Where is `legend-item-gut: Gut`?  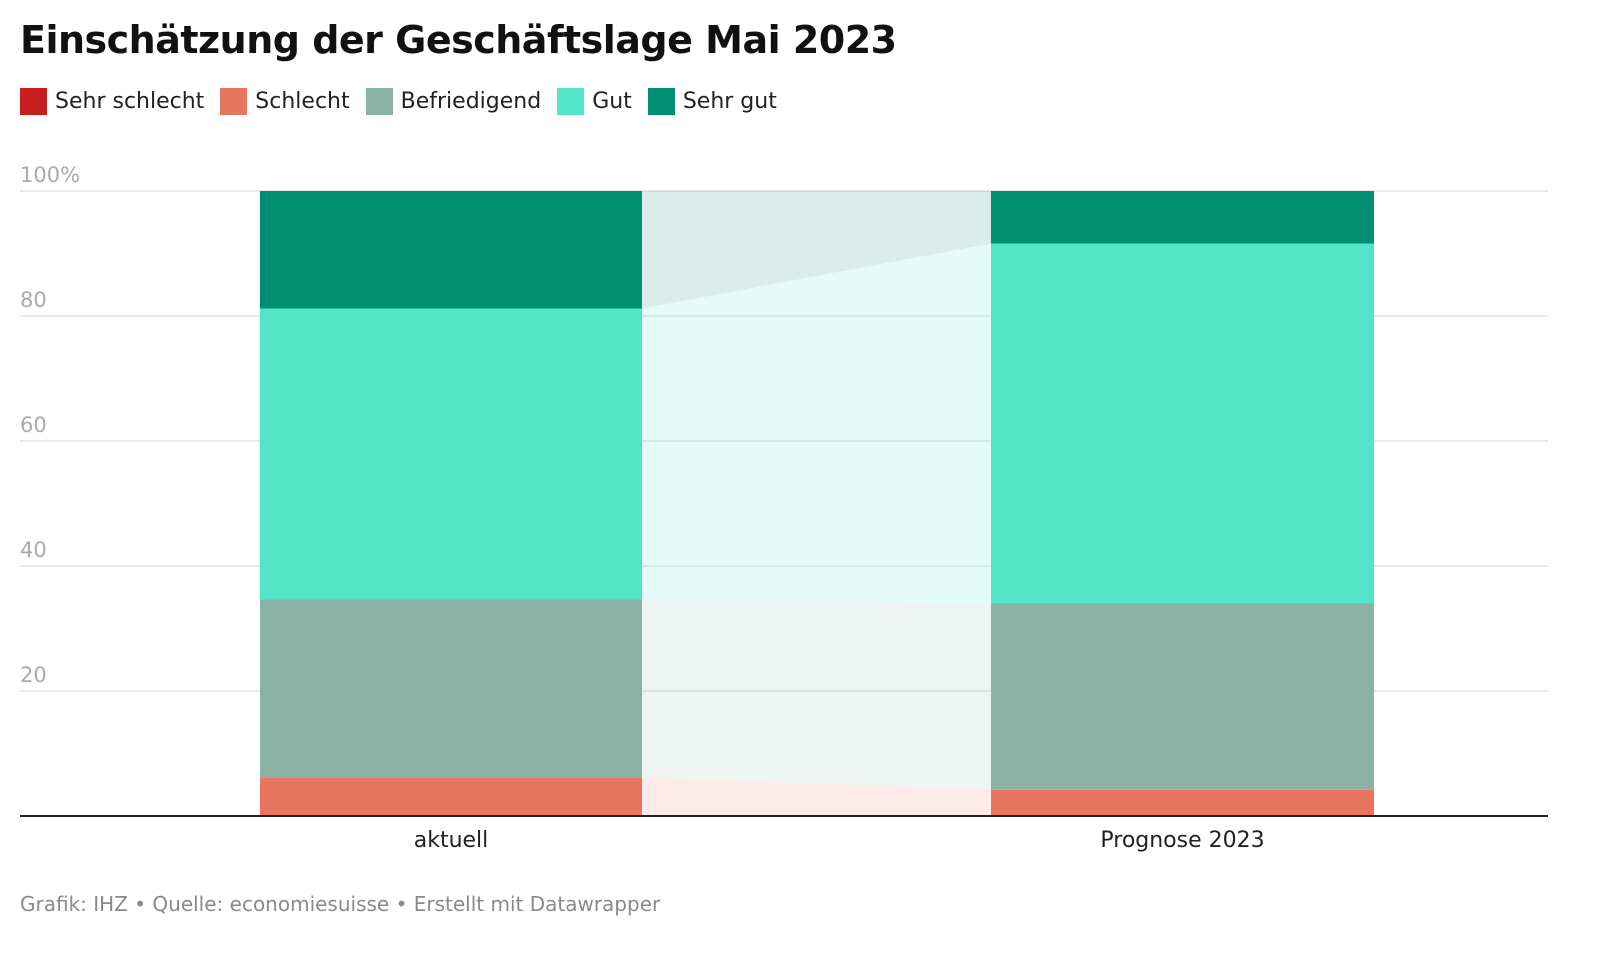 legend-item-gut: Gut is located at coordinates (594, 101).